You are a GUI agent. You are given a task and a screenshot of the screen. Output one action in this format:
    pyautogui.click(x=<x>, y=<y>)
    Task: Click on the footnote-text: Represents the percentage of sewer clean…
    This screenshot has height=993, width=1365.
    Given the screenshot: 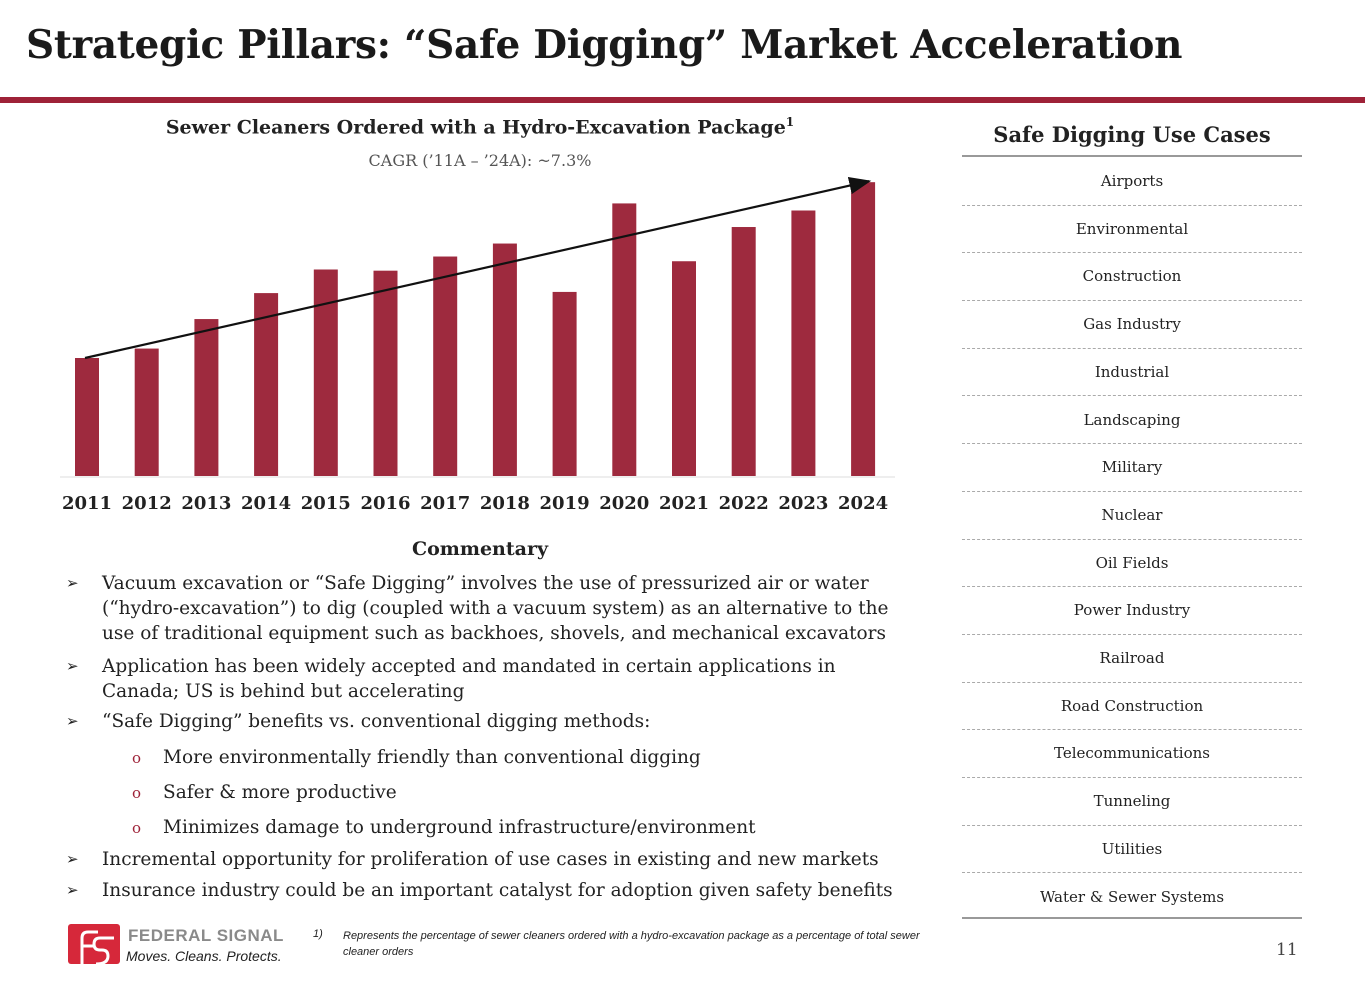 What is the action you would take?
    pyautogui.click(x=631, y=944)
    